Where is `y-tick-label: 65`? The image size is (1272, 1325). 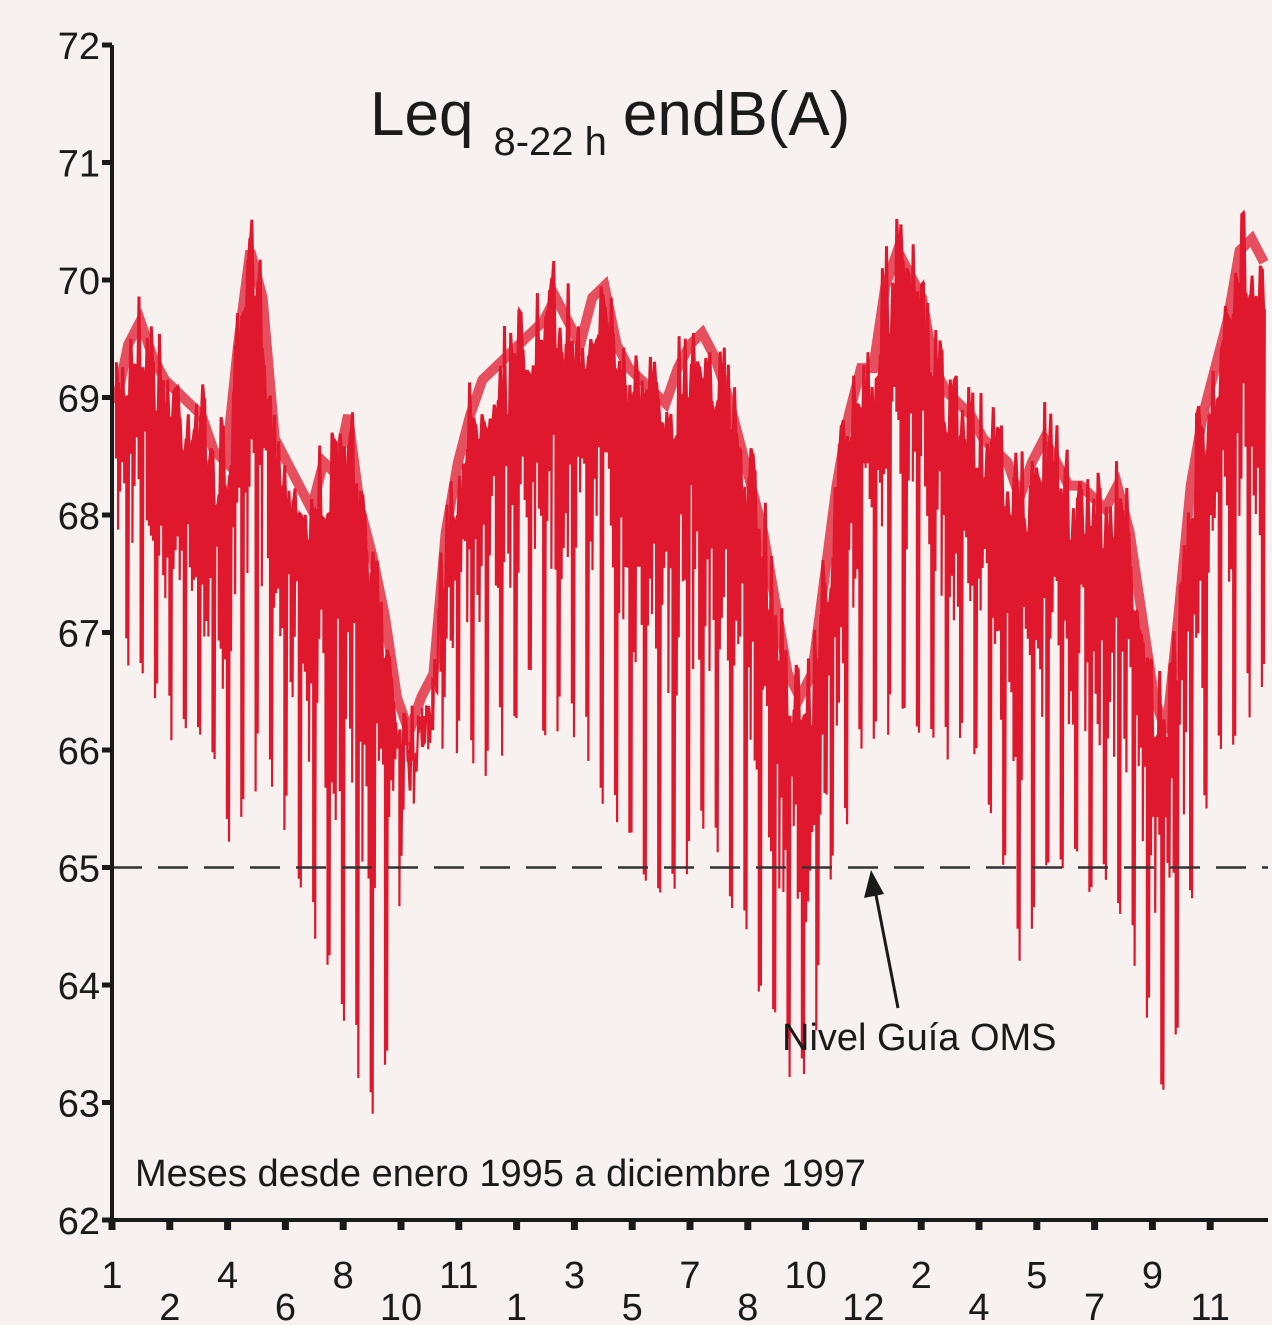
y-tick-label: 65 is located at coordinates (79, 870).